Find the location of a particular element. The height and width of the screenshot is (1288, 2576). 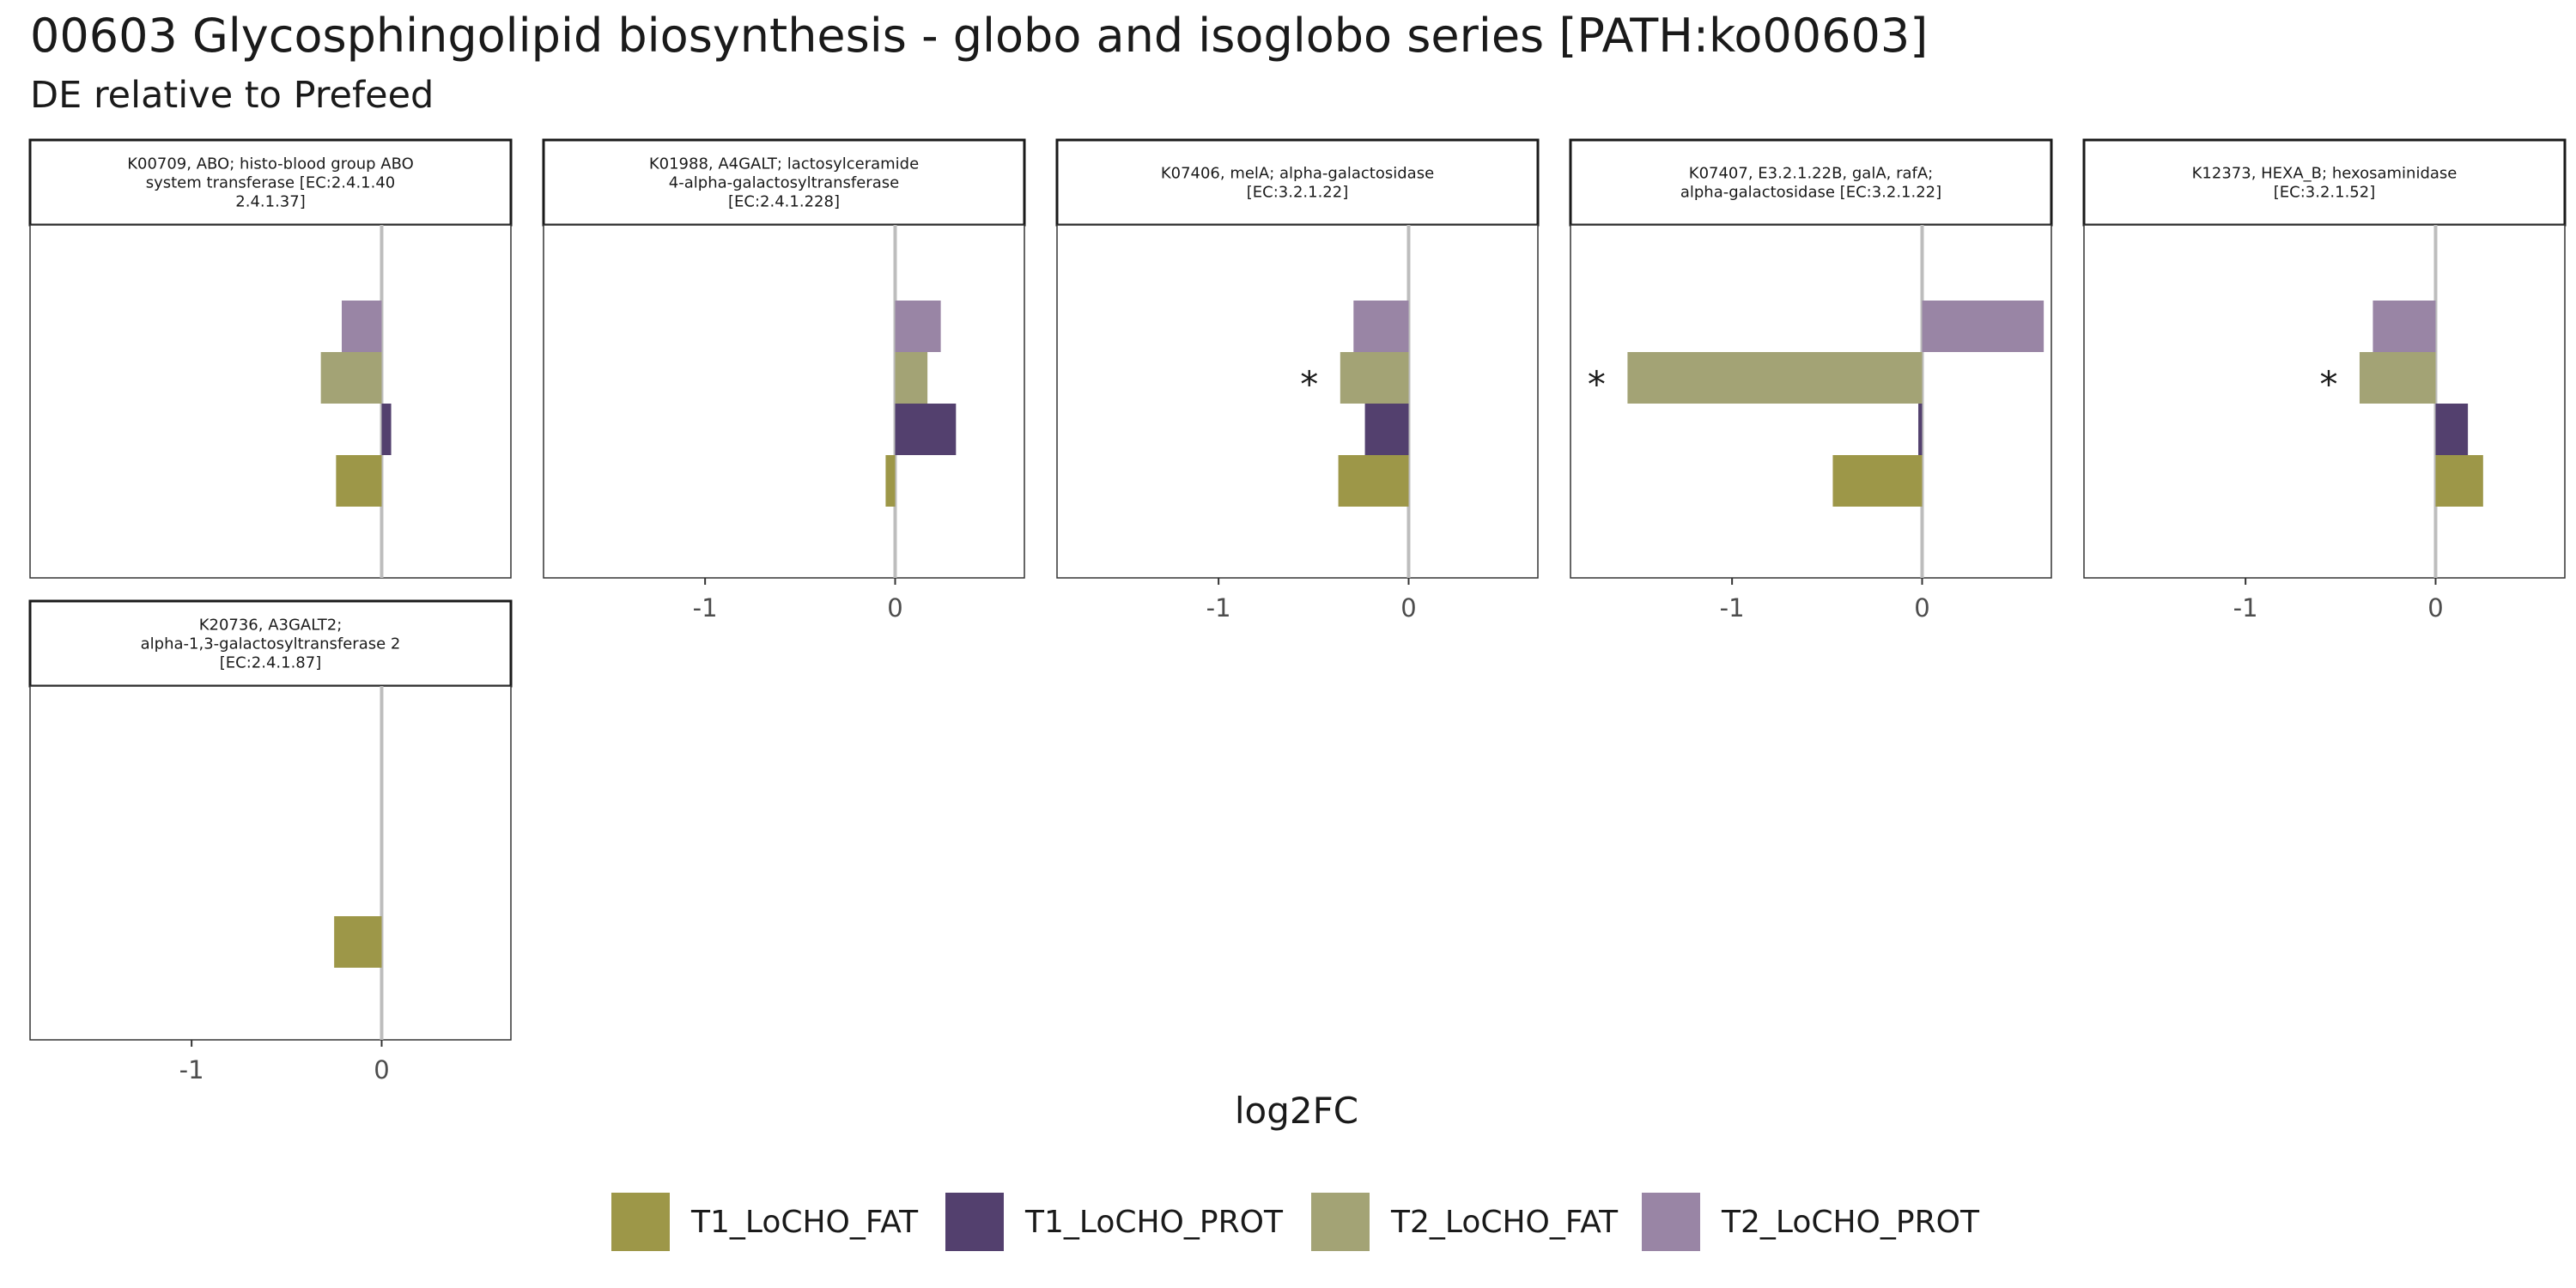

legend-item: T1_LoCHO_PROT is located at coordinates (1114, 1222).